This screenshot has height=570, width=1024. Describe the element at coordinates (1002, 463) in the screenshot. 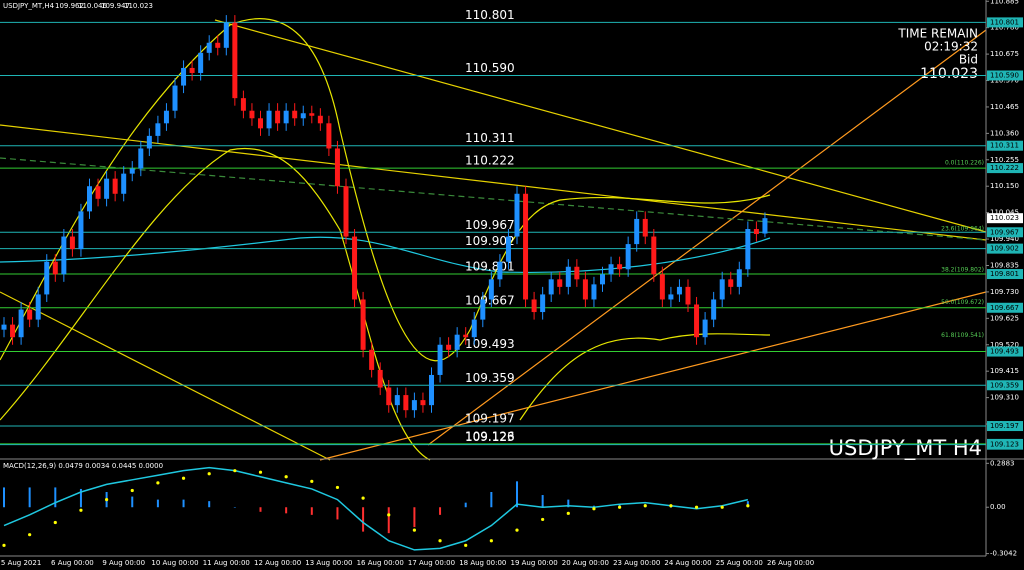

I see `y-tick-label: 0.2883` at that location.